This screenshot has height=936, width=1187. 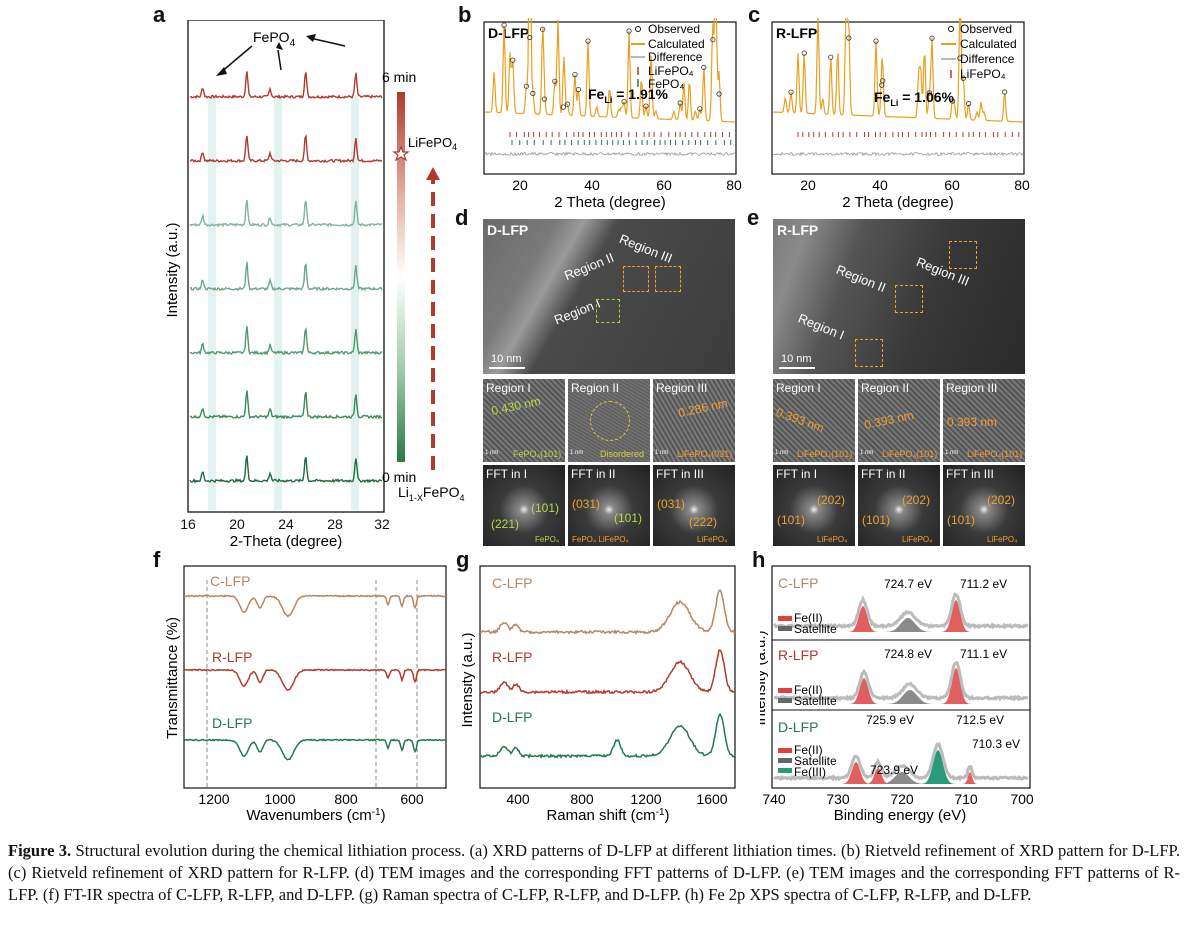 I want to click on e-tem-title: R-LFP, so click(x=798, y=230).